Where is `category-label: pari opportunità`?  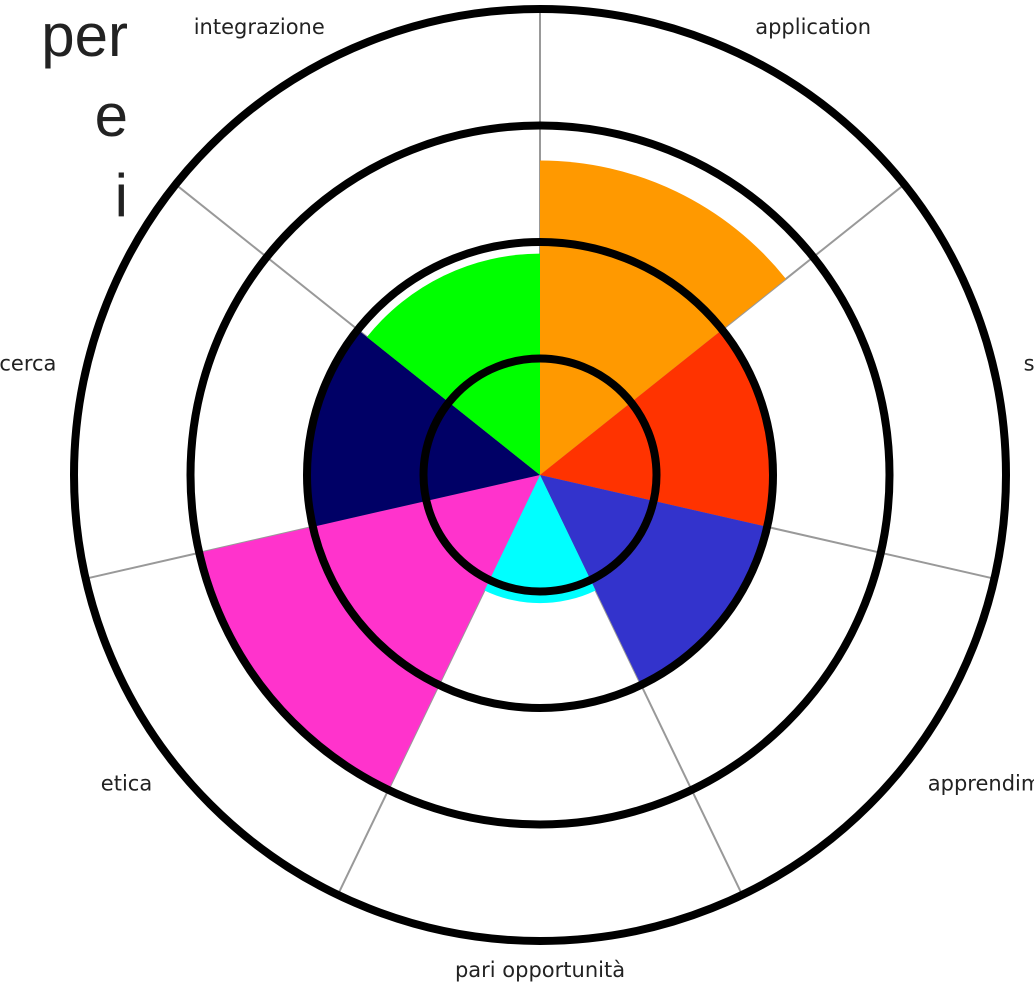 category-label: pari opportunità is located at coordinates (540, 970).